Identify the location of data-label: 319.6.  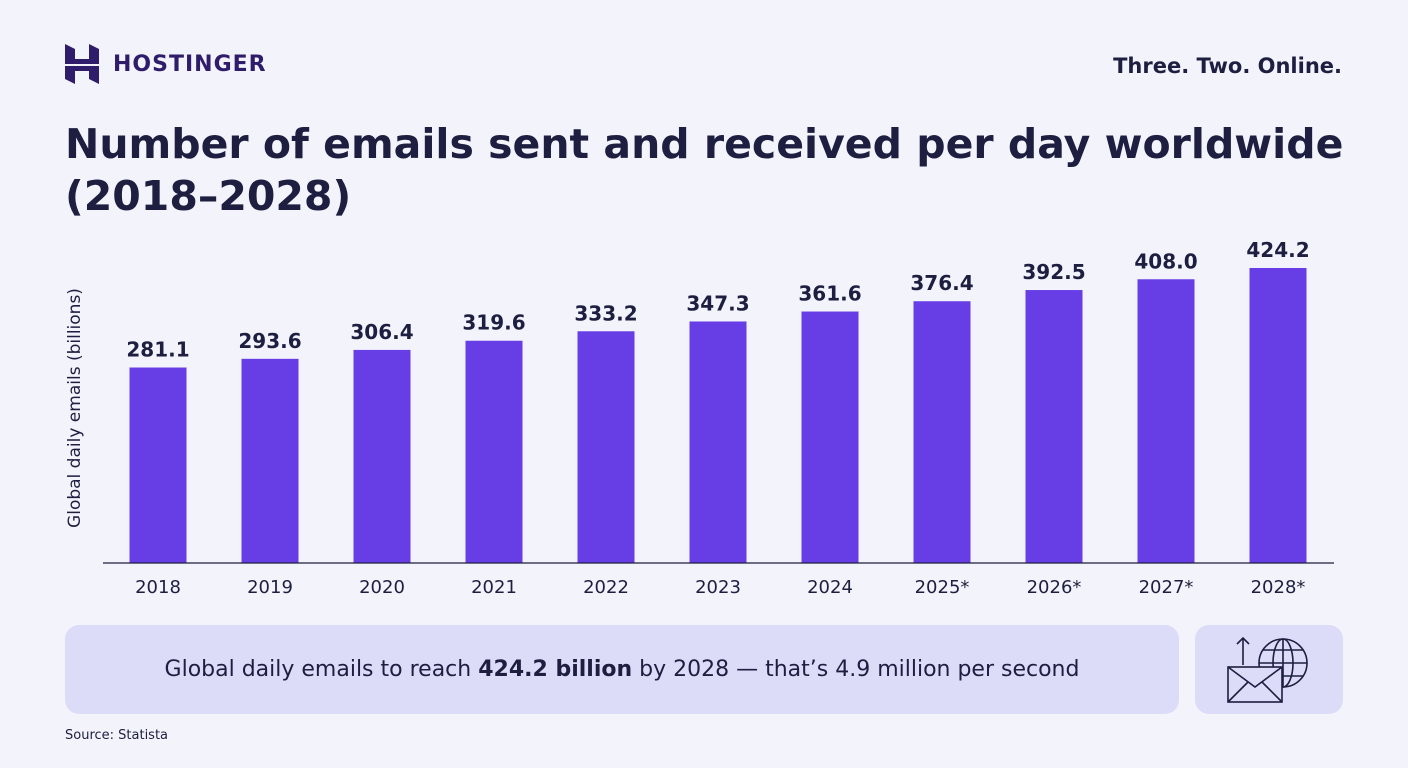
(493, 323).